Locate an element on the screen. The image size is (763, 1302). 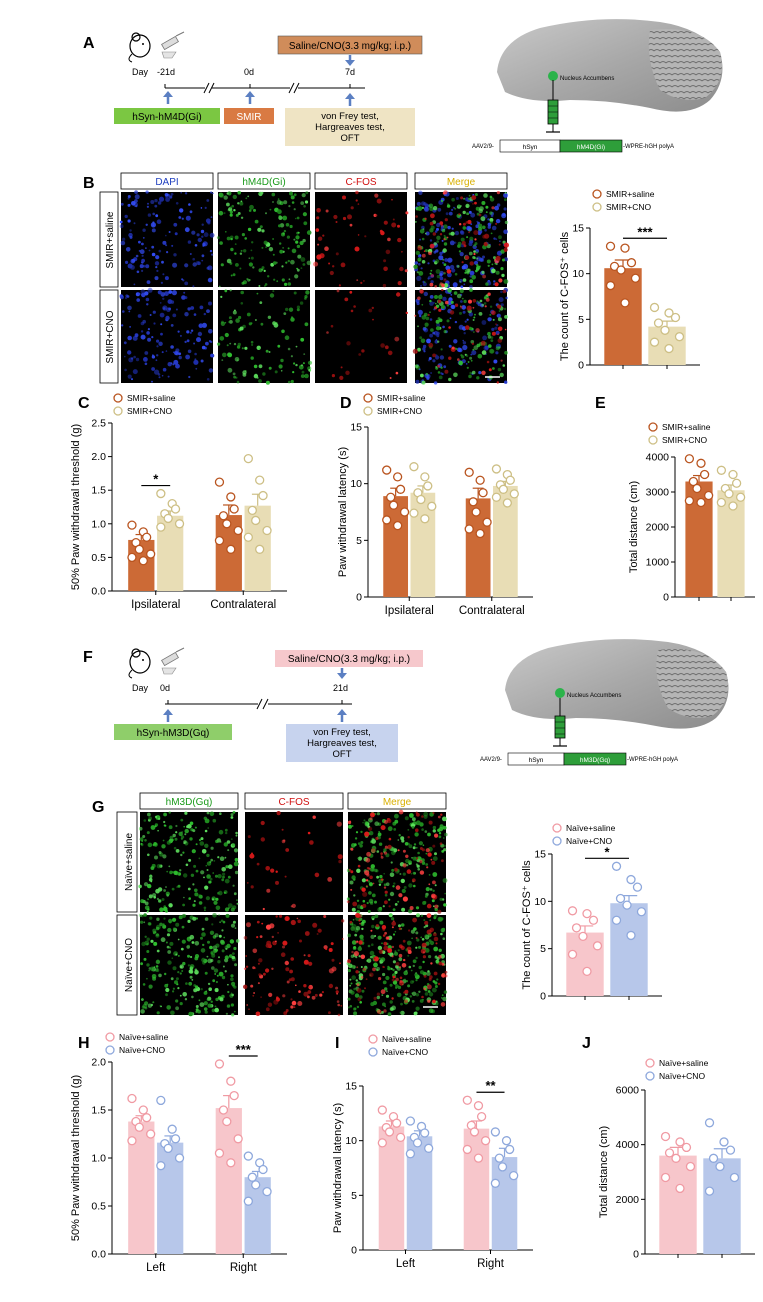
virus-box is located at coordinates (167, 116).